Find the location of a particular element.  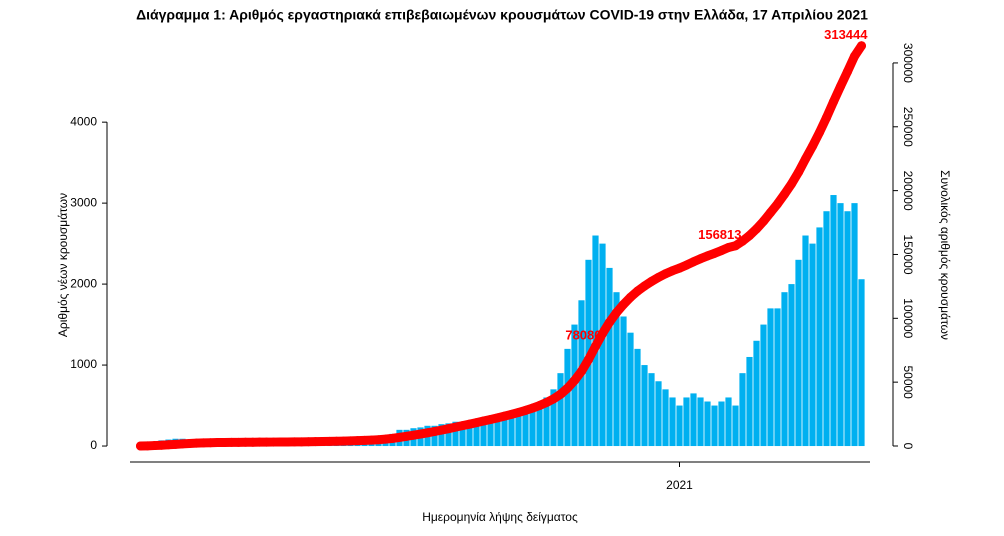

y2-axis-label: Συνολικός αριθμός κρουσμάτων is located at coordinates (945, 255).